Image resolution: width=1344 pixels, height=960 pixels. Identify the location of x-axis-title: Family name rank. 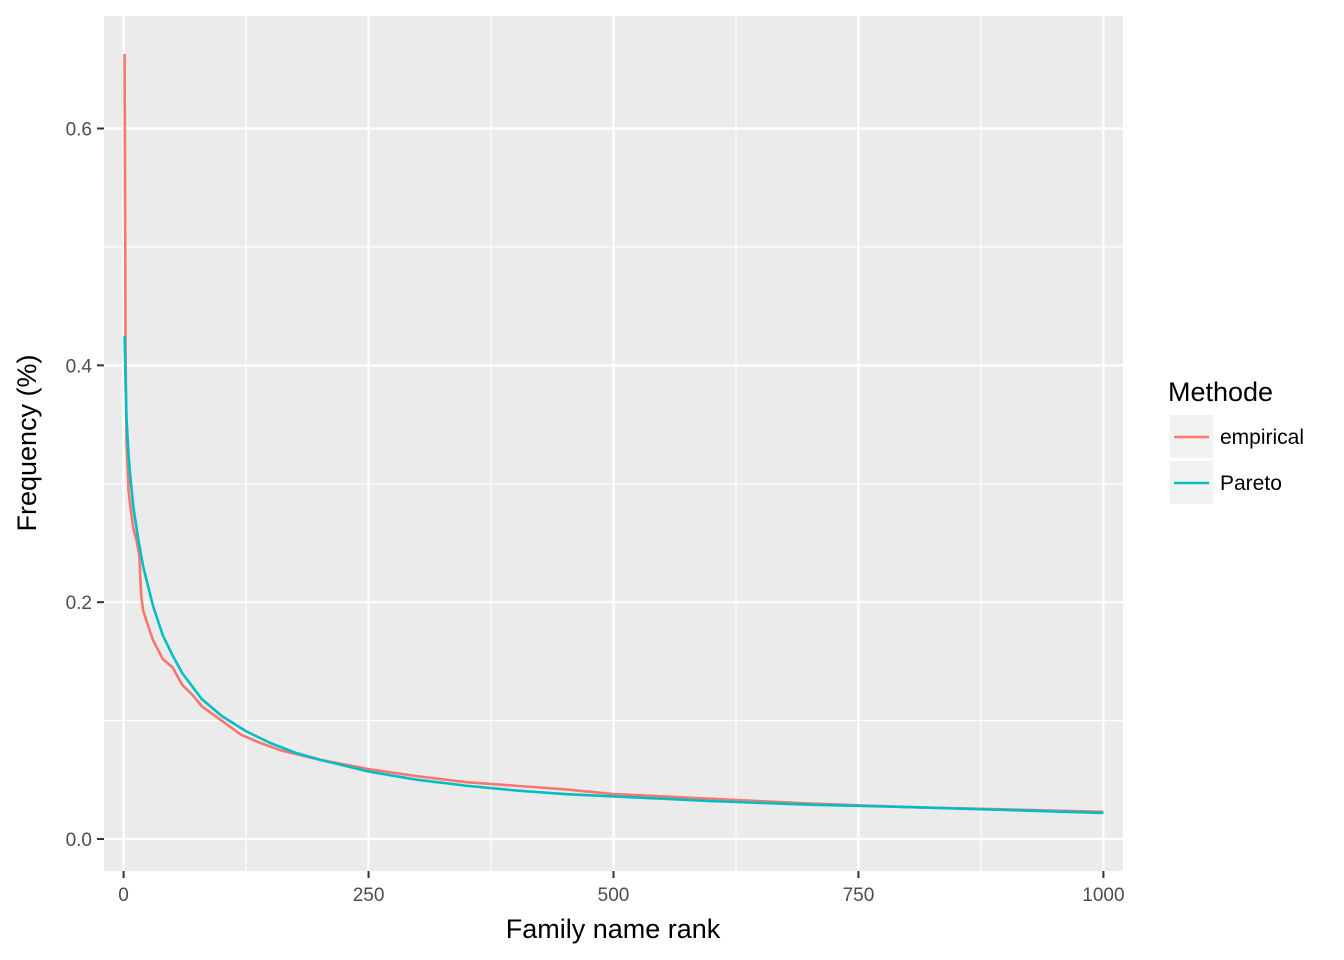
(613, 929).